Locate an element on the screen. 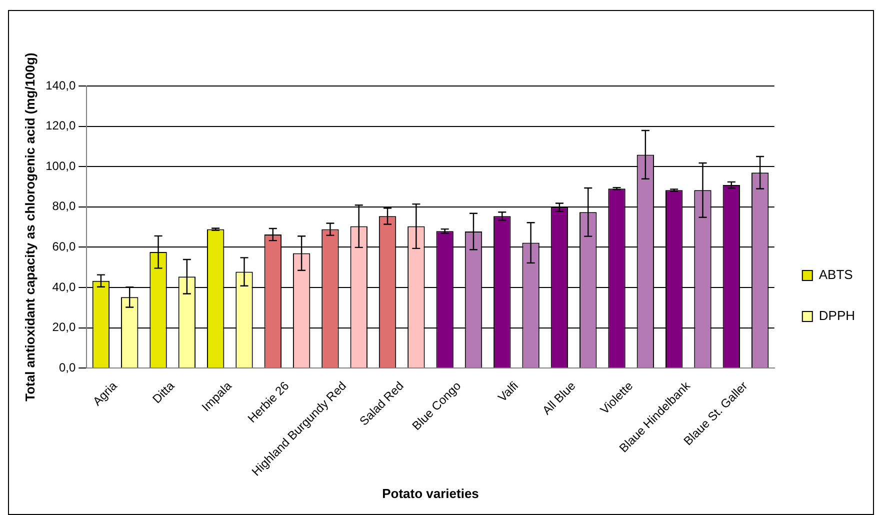 The image size is (877, 515). x-tick-label: Ditta is located at coordinates (164, 392).